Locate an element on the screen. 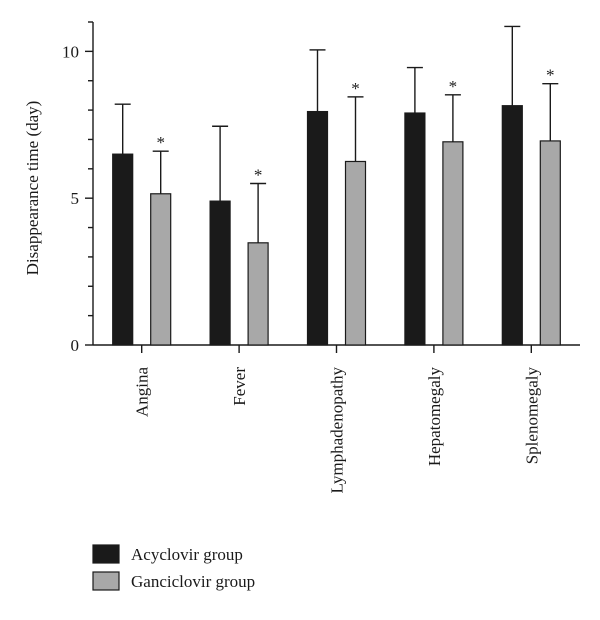 The height and width of the screenshot is (620, 600). x-tick-label: Splenomegaly is located at coordinates (531, 416).